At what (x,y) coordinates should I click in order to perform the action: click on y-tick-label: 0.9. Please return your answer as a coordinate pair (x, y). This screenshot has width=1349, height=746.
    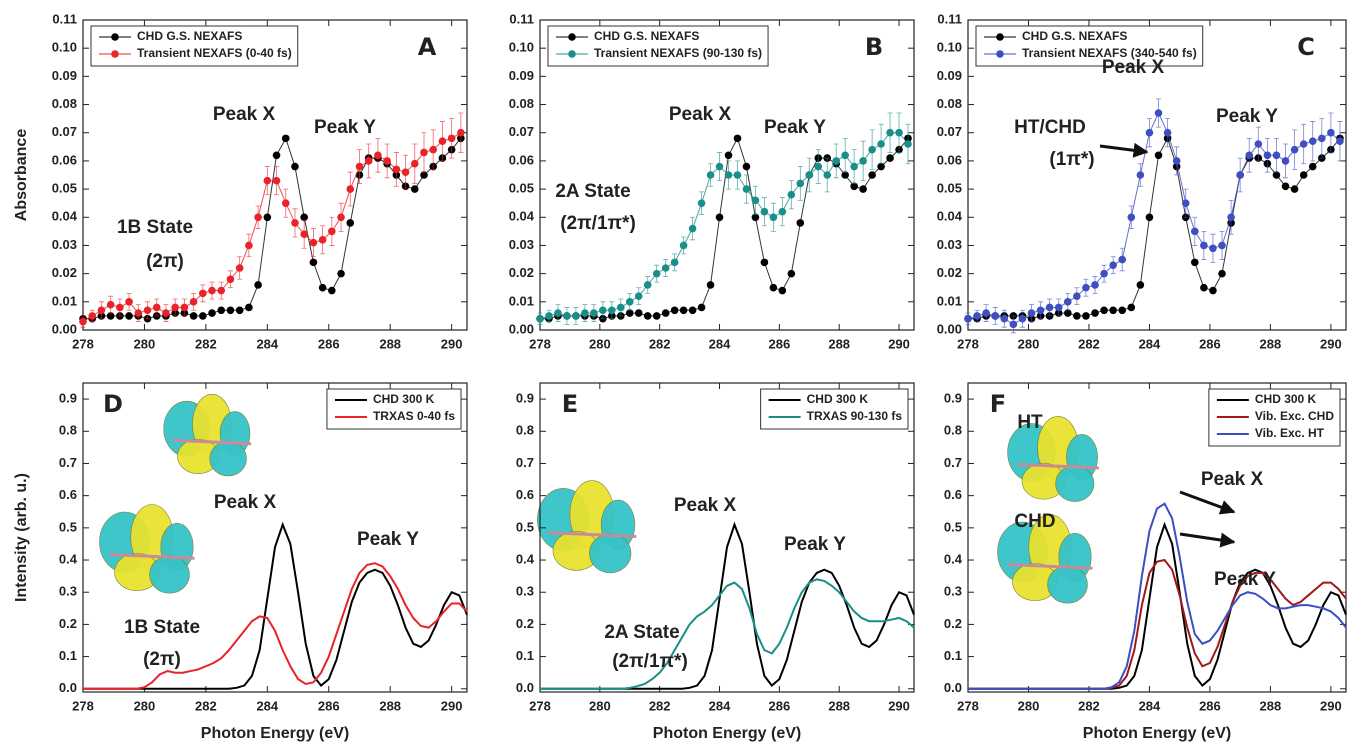
    Looking at the image, I should click on (68, 398).